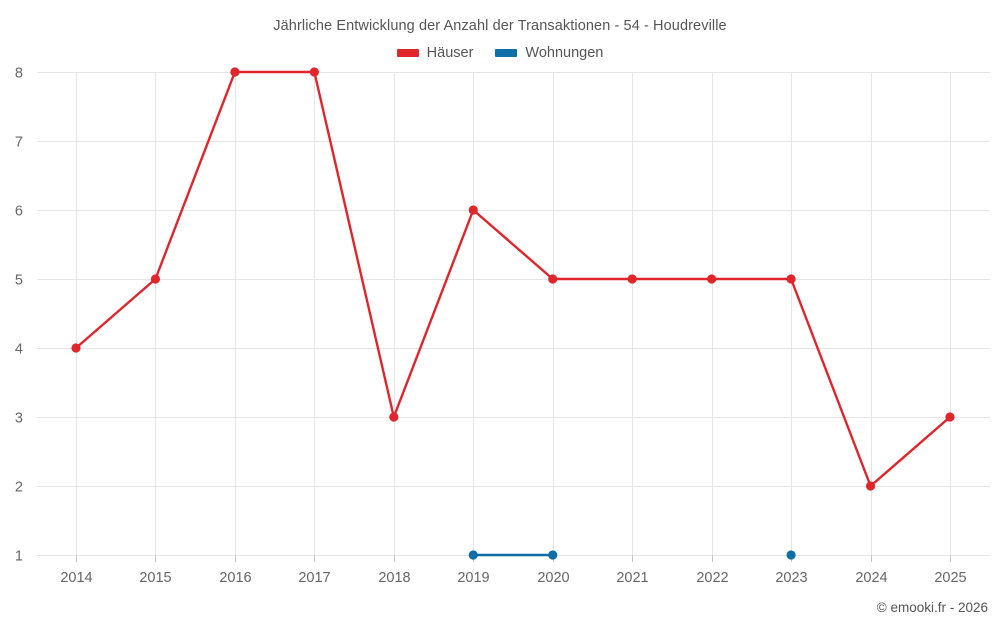 Image resolution: width=1000 pixels, height=625 pixels. Describe the element at coordinates (632, 578) in the screenshot. I see `xtick-label: 2021` at that location.